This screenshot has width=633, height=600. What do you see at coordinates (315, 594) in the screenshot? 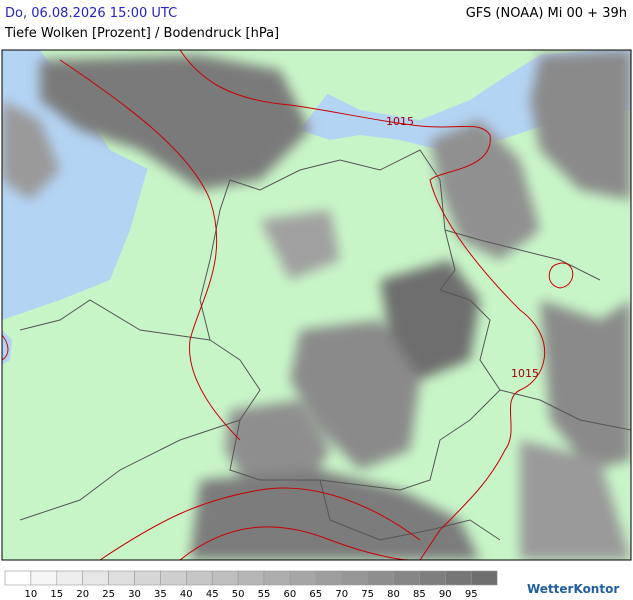
I see `legend-label: 65` at bounding box center [315, 594].